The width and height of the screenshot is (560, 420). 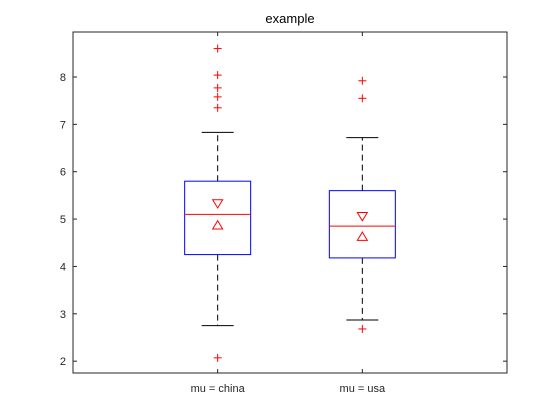 What do you see at coordinates (218, 389) in the screenshot?
I see `x-tick-label: mu = china` at bounding box center [218, 389].